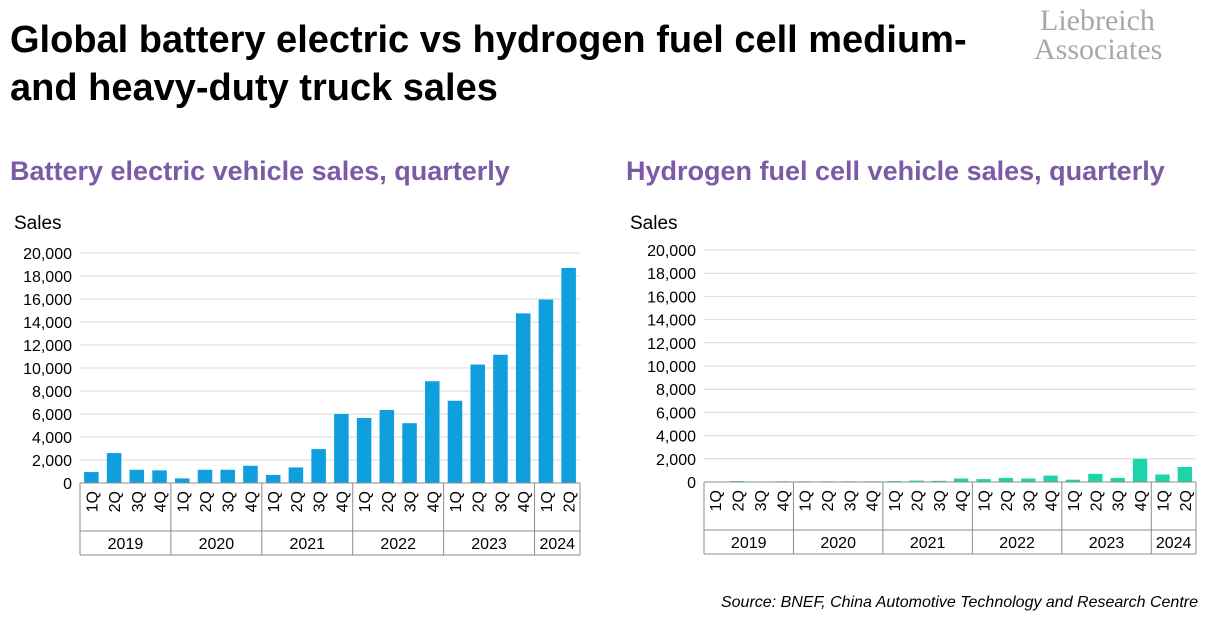 This screenshot has height=622, width=1224. What do you see at coordinates (47, 254) in the screenshot?
I see `y-tick-label: 20,000` at bounding box center [47, 254].